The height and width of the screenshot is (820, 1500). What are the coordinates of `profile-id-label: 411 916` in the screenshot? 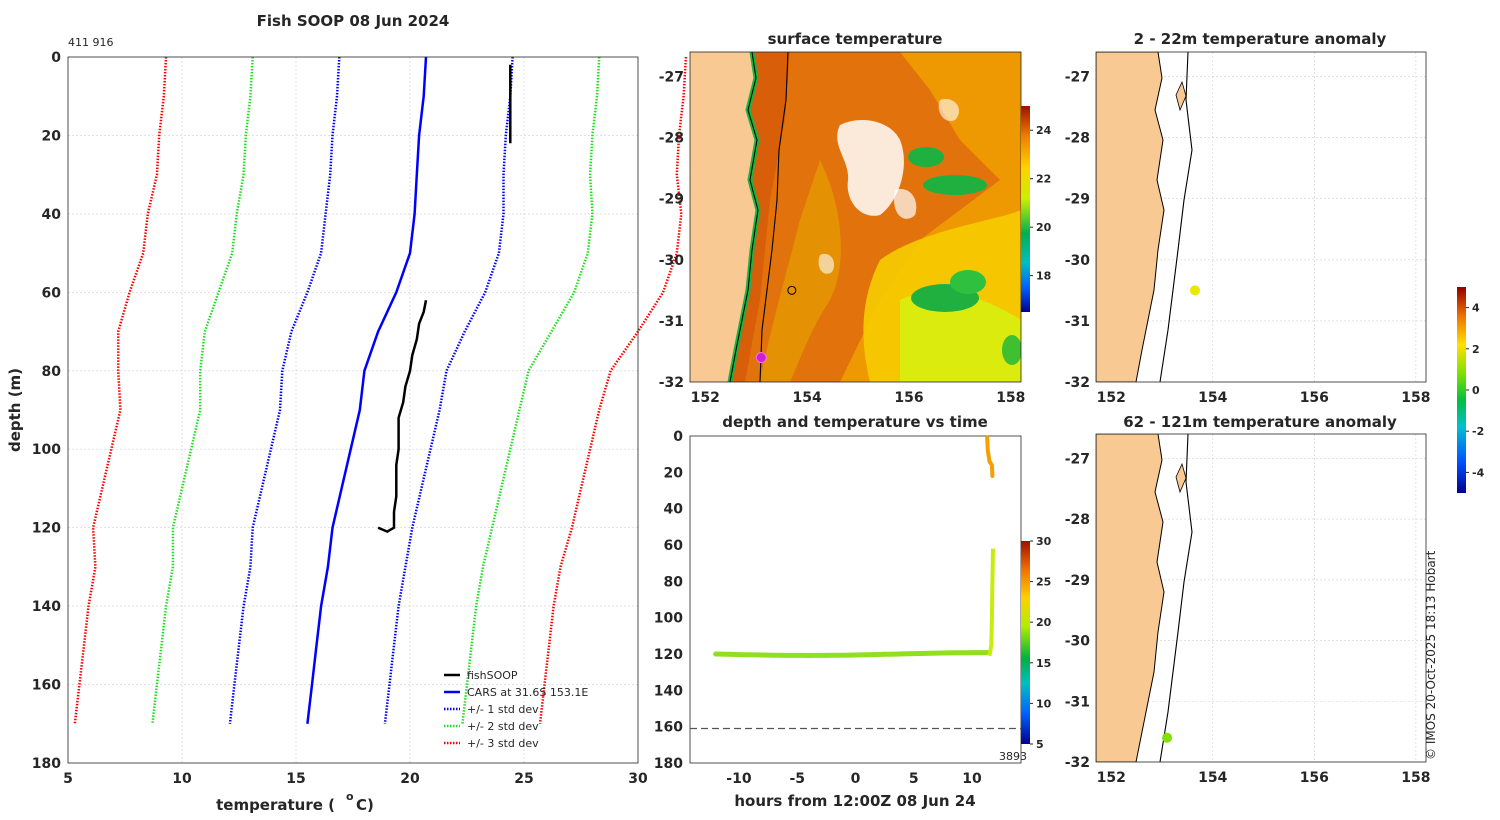 It's located at (91, 42).